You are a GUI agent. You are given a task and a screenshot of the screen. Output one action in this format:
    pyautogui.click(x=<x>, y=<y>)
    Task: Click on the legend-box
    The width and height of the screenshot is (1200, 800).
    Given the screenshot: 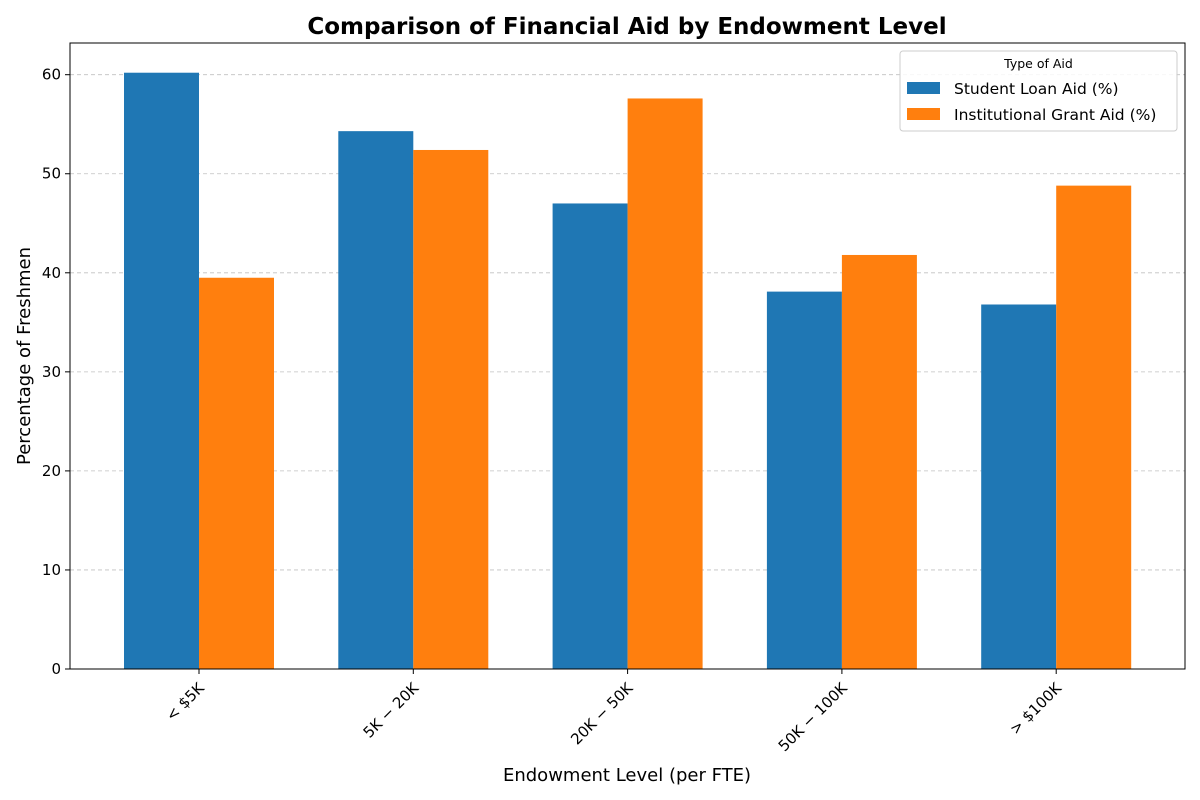 What is the action you would take?
    pyautogui.click(x=1038, y=91)
    